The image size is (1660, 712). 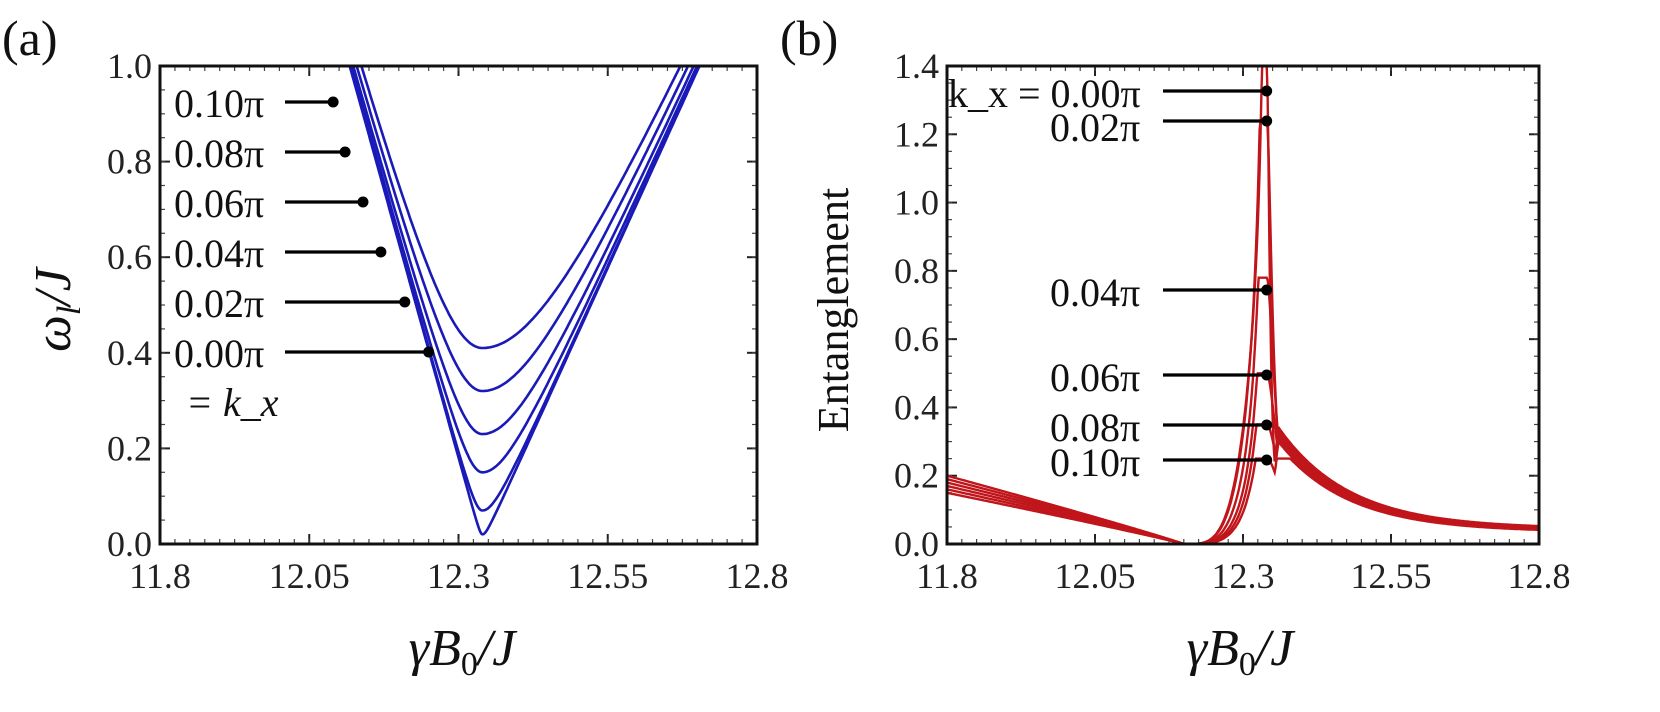 What do you see at coordinates (916, 134) in the screenshot?
I see `y-tick-label: 1.2` at bounding box center [916, 134].